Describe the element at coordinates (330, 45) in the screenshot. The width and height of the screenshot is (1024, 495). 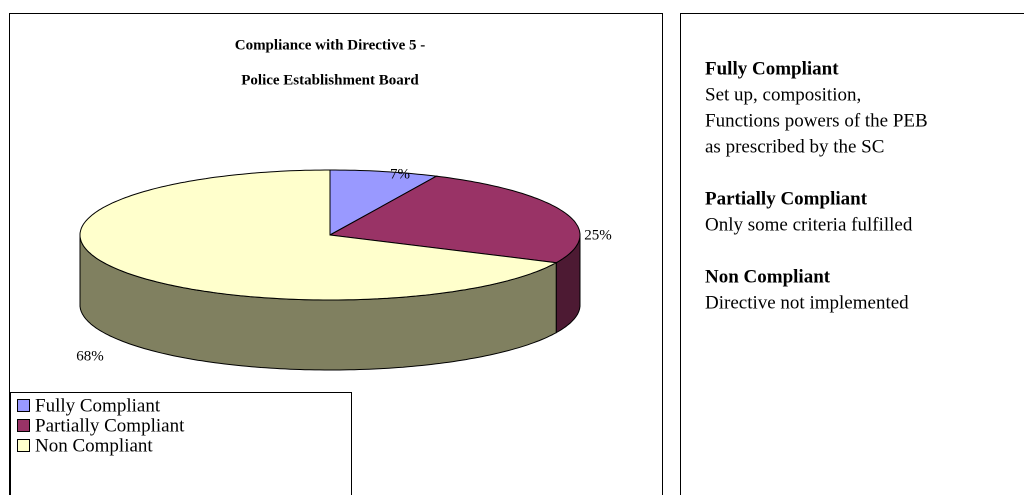
I see `chart-title: Compliance with Directive 5 -` at that location.